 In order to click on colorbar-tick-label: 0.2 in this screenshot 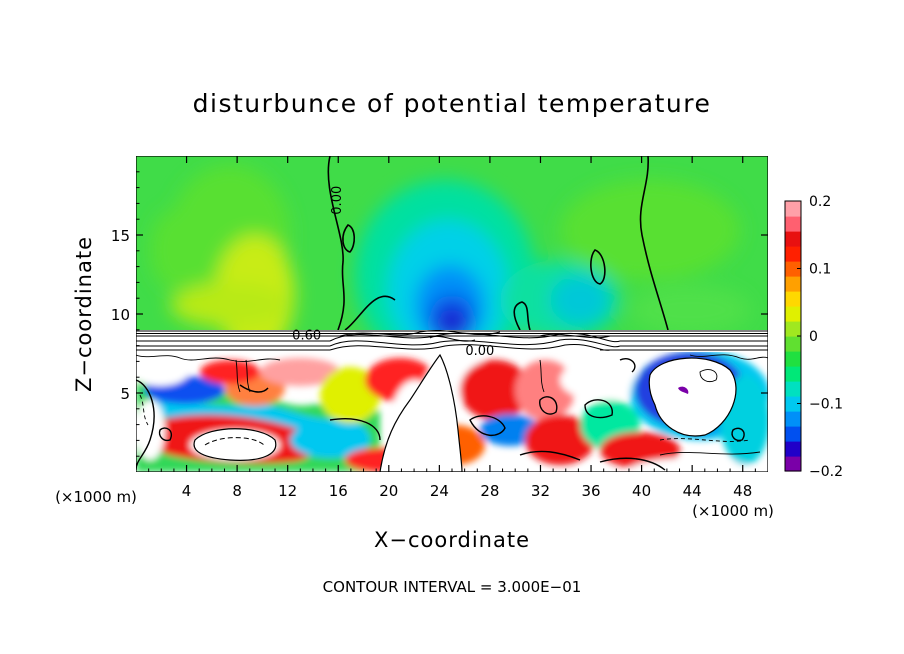, I will do `click(820, 202)`.